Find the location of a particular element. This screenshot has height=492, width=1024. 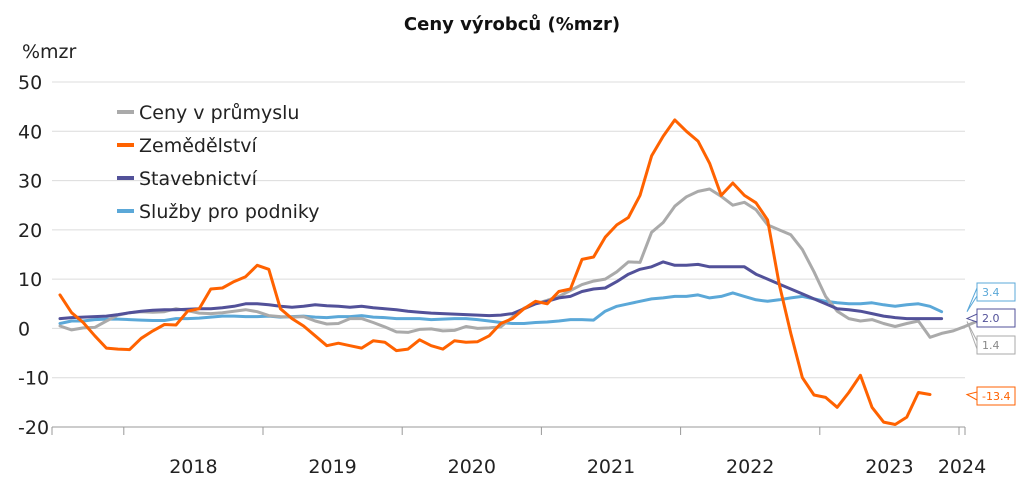

legend-entry: Ceny v průmyslu is located at coordinates (219, 113).